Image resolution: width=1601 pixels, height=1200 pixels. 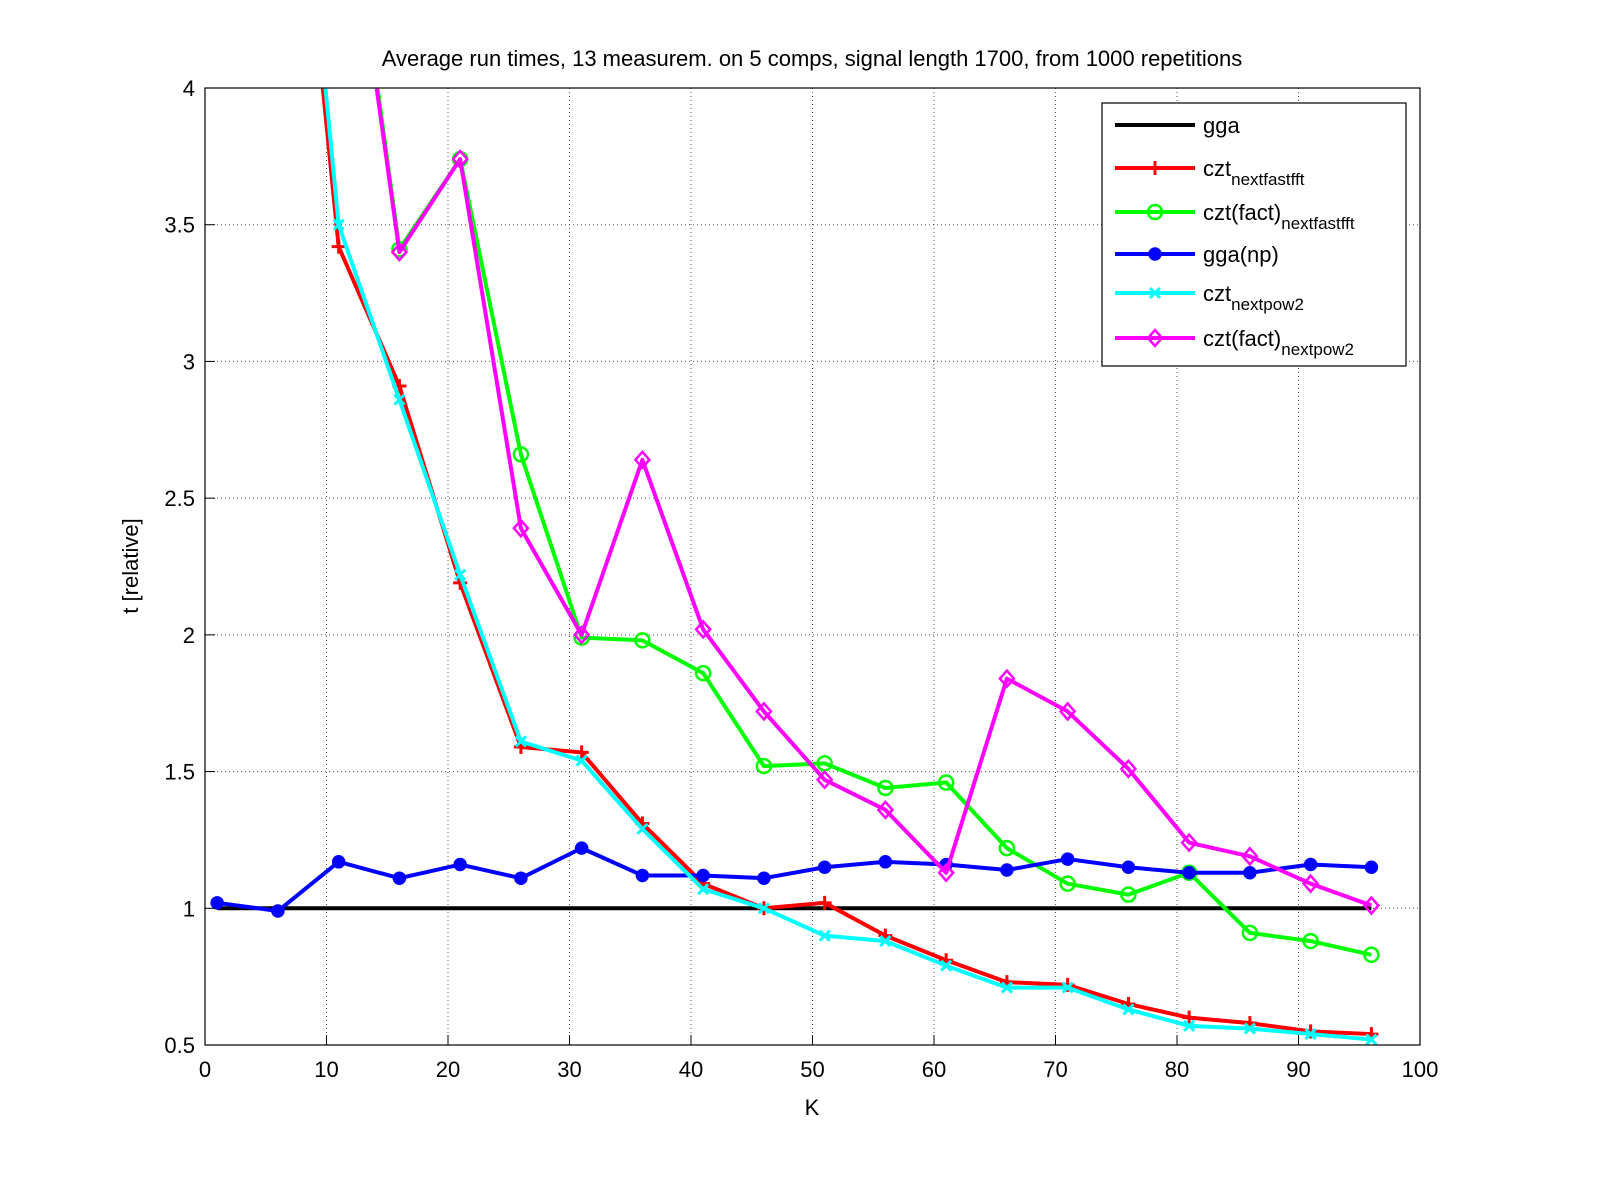 I want to click on legend-name: gga(np), so click(x=1241, y=254).